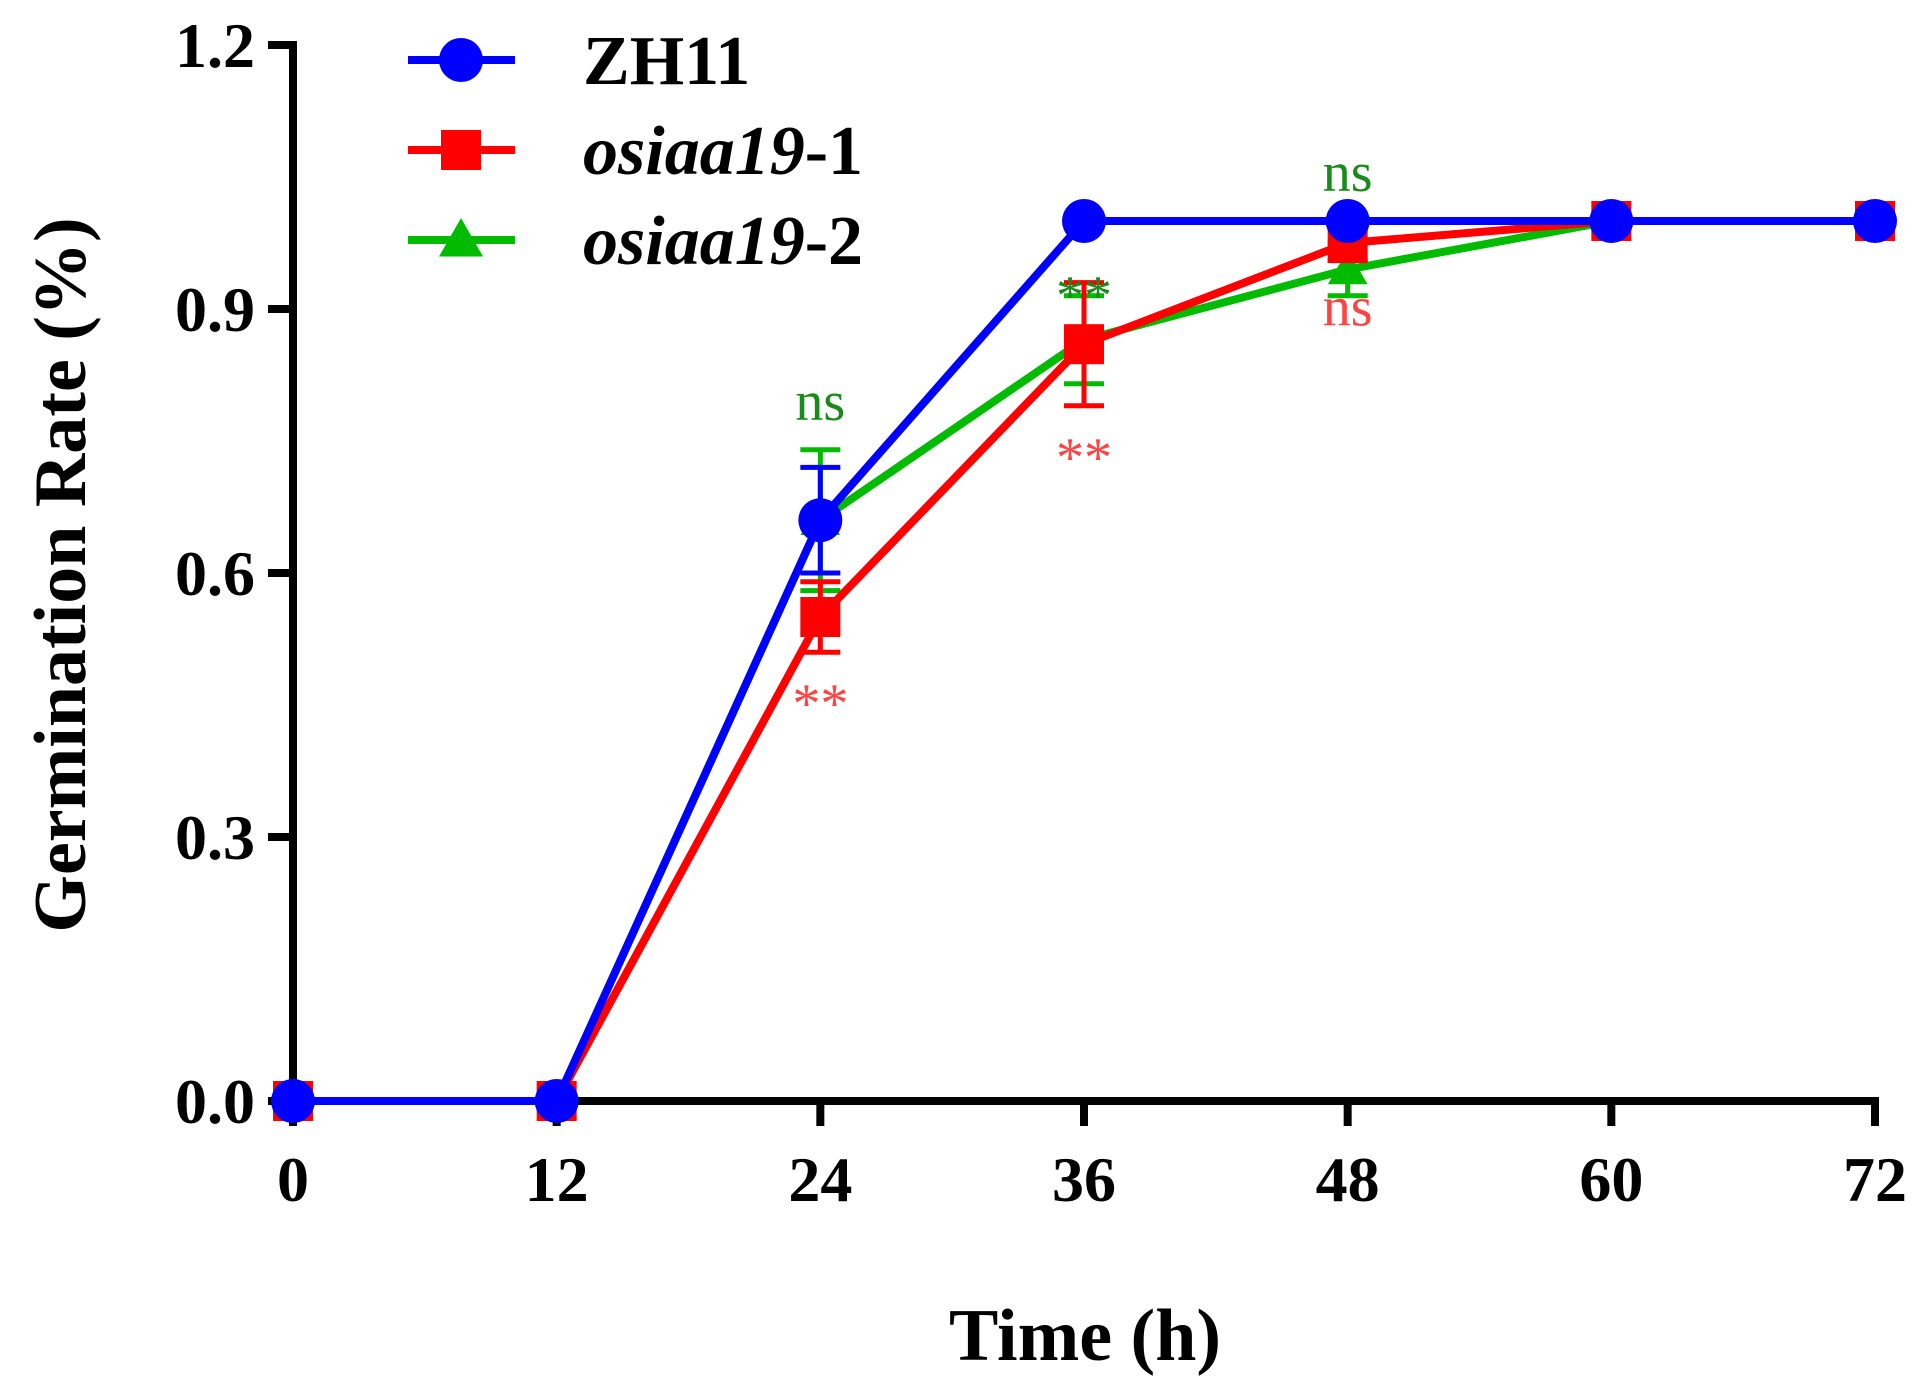 The image size is (1922, 1393). What do you see at coordinates (834, 241) in the screenshot?
I see `legend-label-suffix: -2` at bounding box center [834, 241].